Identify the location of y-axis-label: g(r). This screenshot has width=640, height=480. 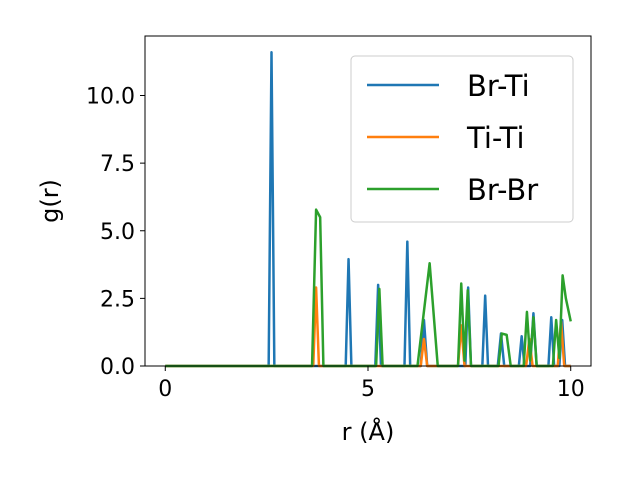
(50, 201).